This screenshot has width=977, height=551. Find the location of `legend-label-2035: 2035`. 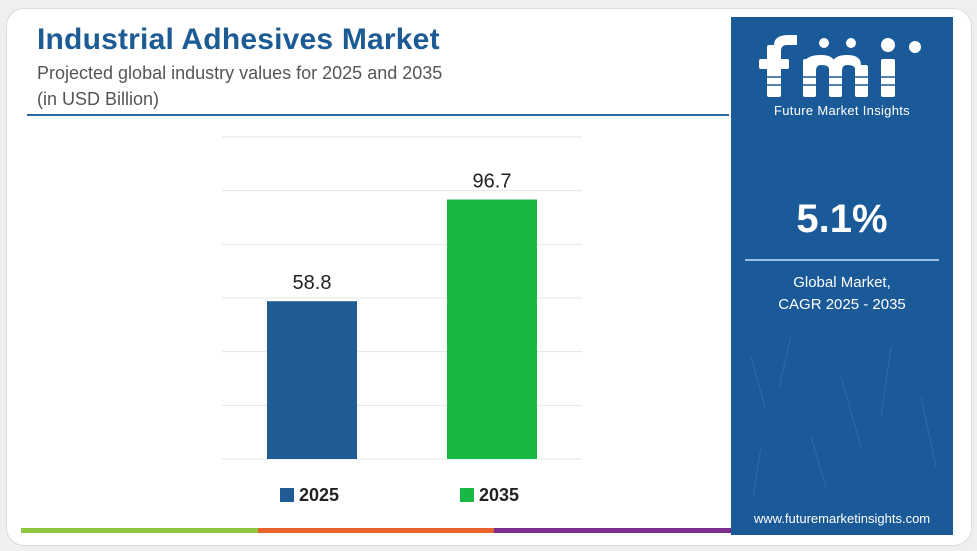

legend-label-2035: 2035 is located at coordinates (499, 495).